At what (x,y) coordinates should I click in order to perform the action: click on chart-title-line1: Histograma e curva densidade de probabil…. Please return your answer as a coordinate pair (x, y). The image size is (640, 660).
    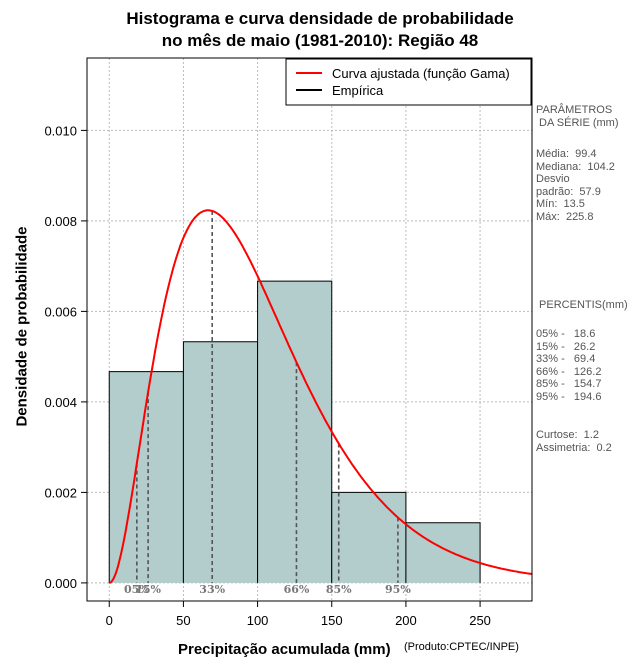
    Looking at the image, I should click on (320, 18).